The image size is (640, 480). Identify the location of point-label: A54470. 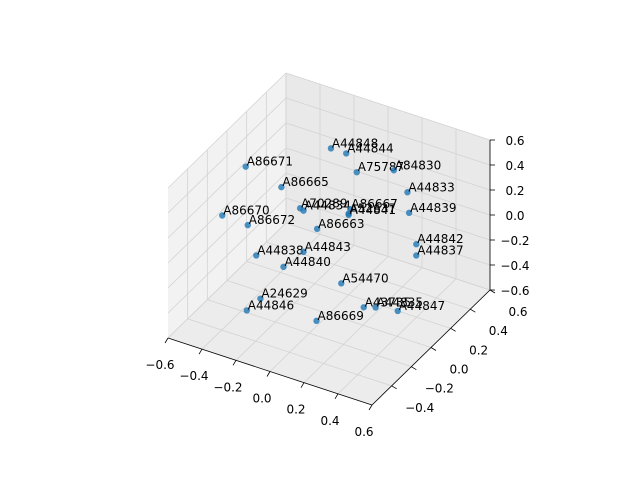
(365, 278).